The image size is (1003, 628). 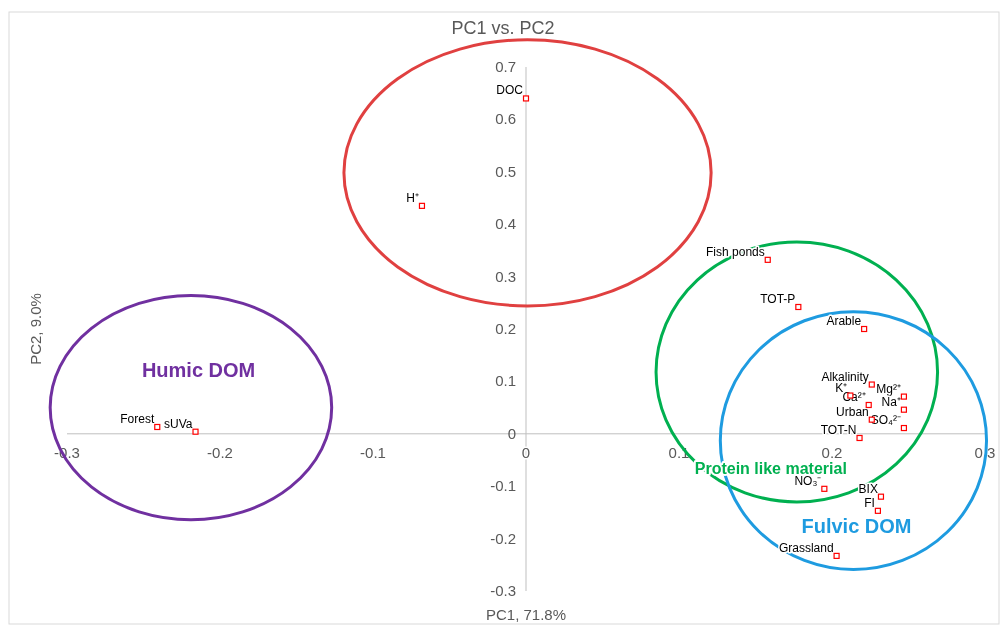 What do you see at coordinates (852, 411) in the screenshot?
I see `annotation: Urban` at bounding box center [852, 411].